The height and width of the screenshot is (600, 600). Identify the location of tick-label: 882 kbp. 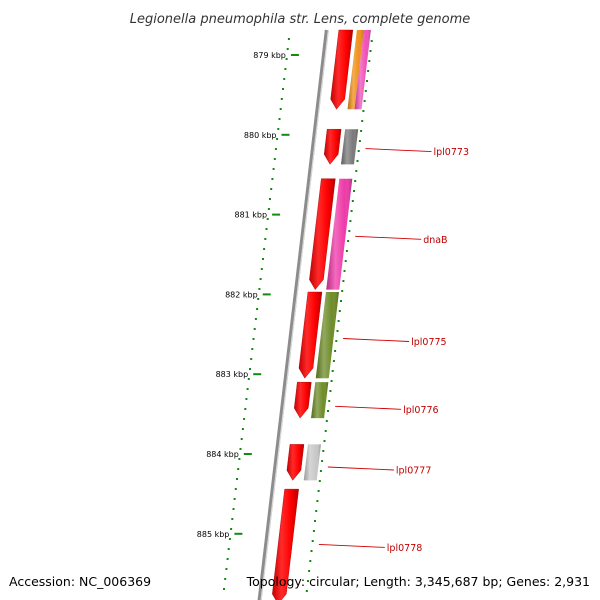
(241, 294).